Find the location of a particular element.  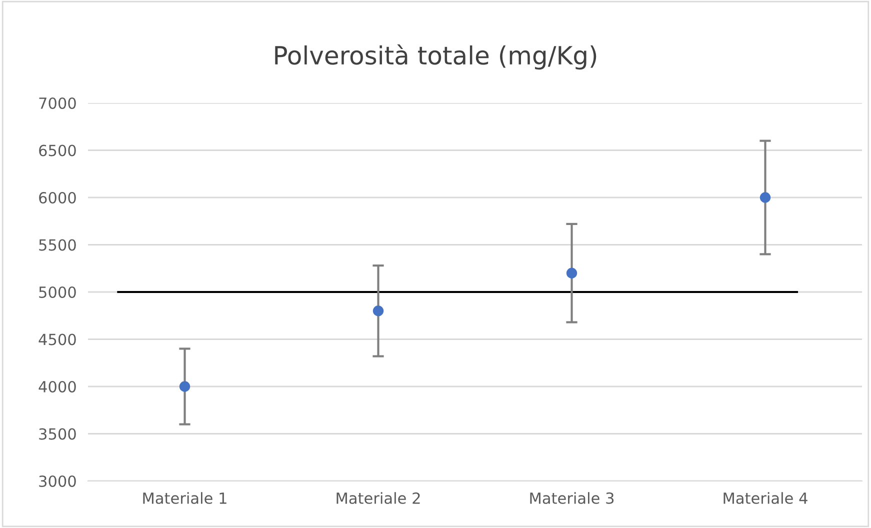

y-tick-label: 4000 is located at coordinates (57, 386).